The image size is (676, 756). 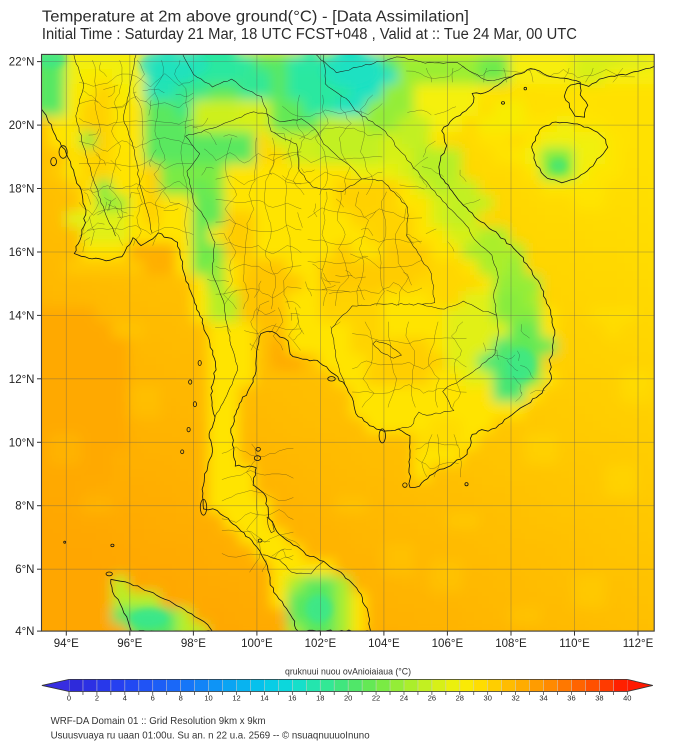 I want to click on svg-text: 106°E, so click(x=448, y=644).